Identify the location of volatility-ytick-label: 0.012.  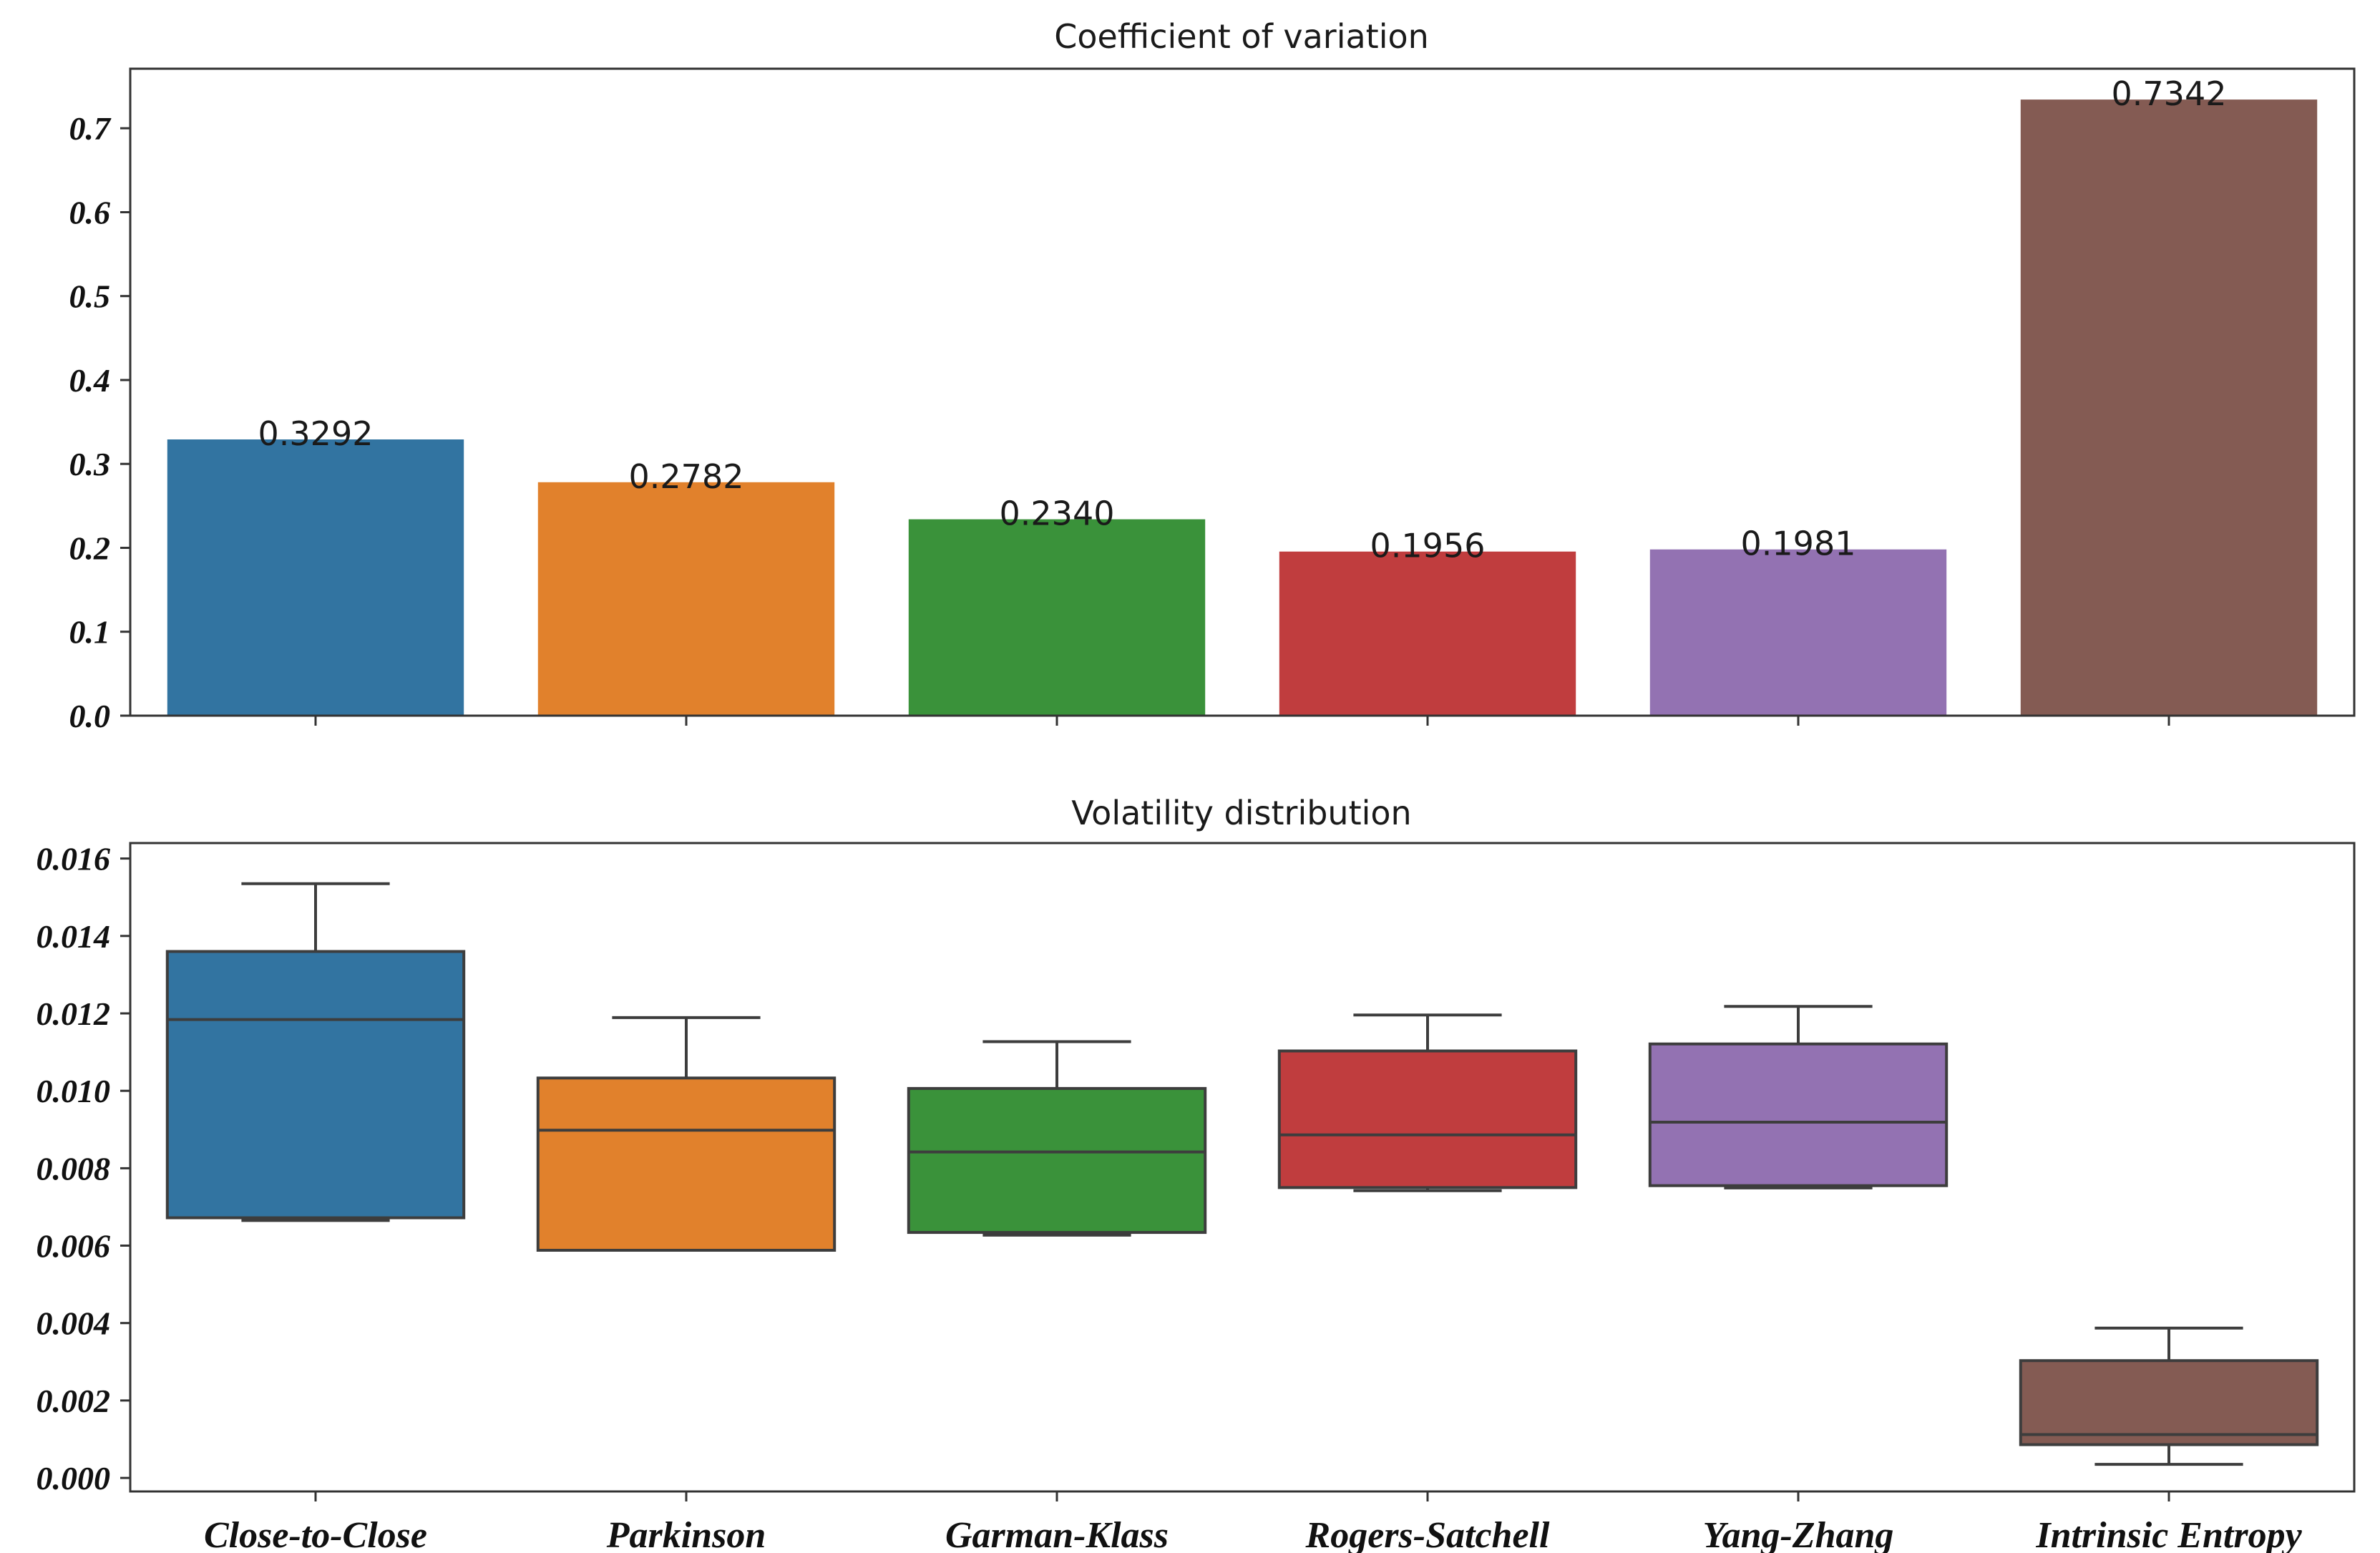
(73, 1013).